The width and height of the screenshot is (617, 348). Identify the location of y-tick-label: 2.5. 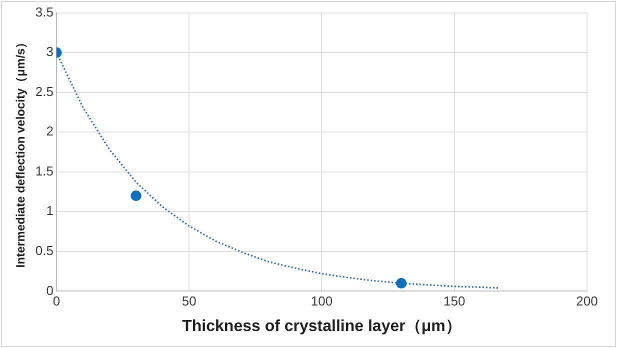
(44, 91).